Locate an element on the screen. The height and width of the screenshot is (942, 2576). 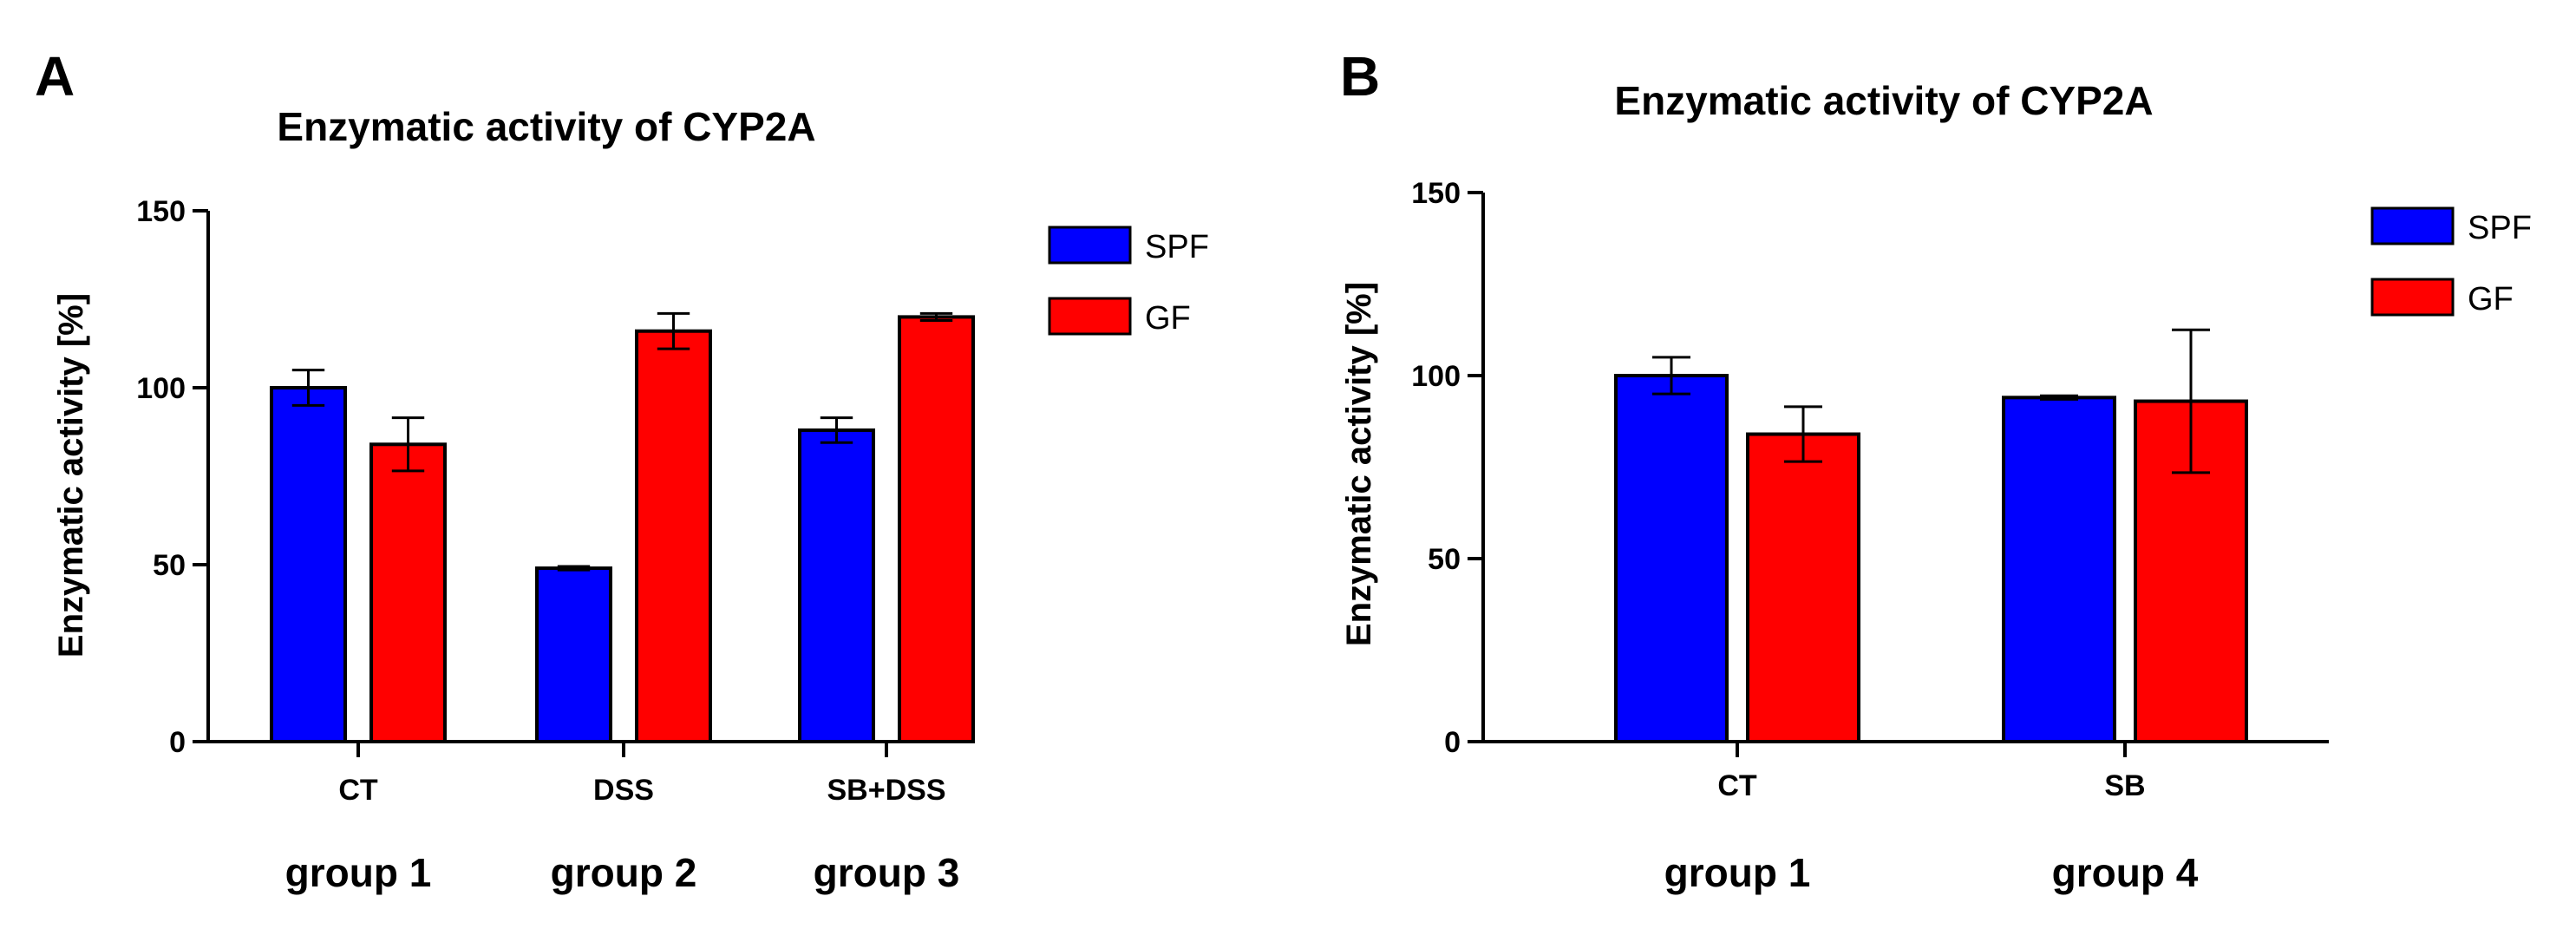
panel-b-y-axis-label: Enzymatic activity [%] is located at coordinates (1359, 464).